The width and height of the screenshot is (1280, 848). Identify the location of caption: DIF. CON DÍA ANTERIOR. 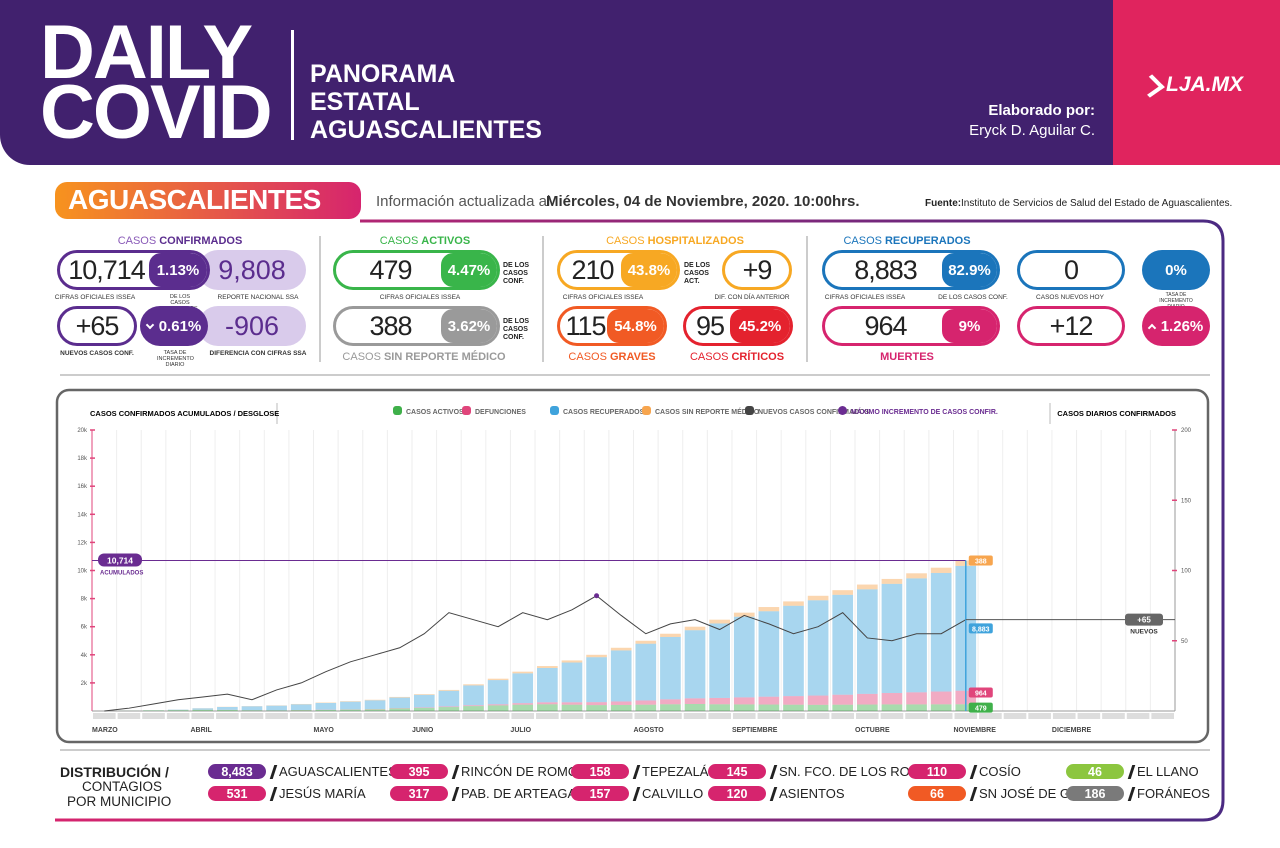
(752, 297).